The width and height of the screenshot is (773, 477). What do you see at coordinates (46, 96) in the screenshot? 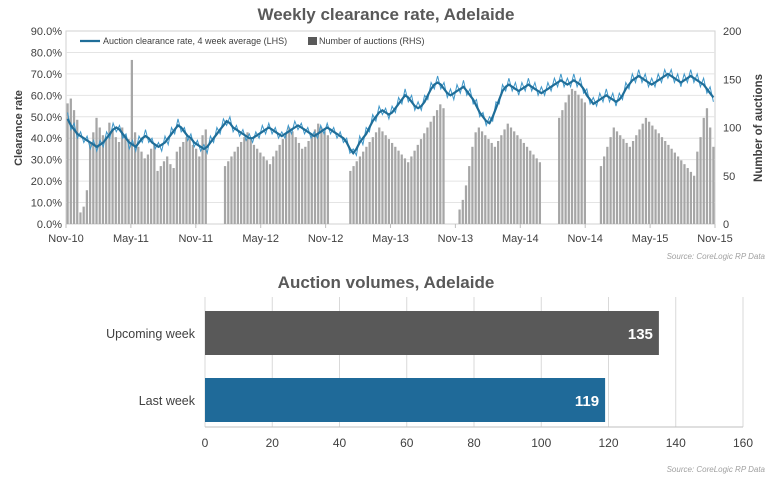
I see `clearance-y-tick: 60.0%` at bounding box center [46, 96].